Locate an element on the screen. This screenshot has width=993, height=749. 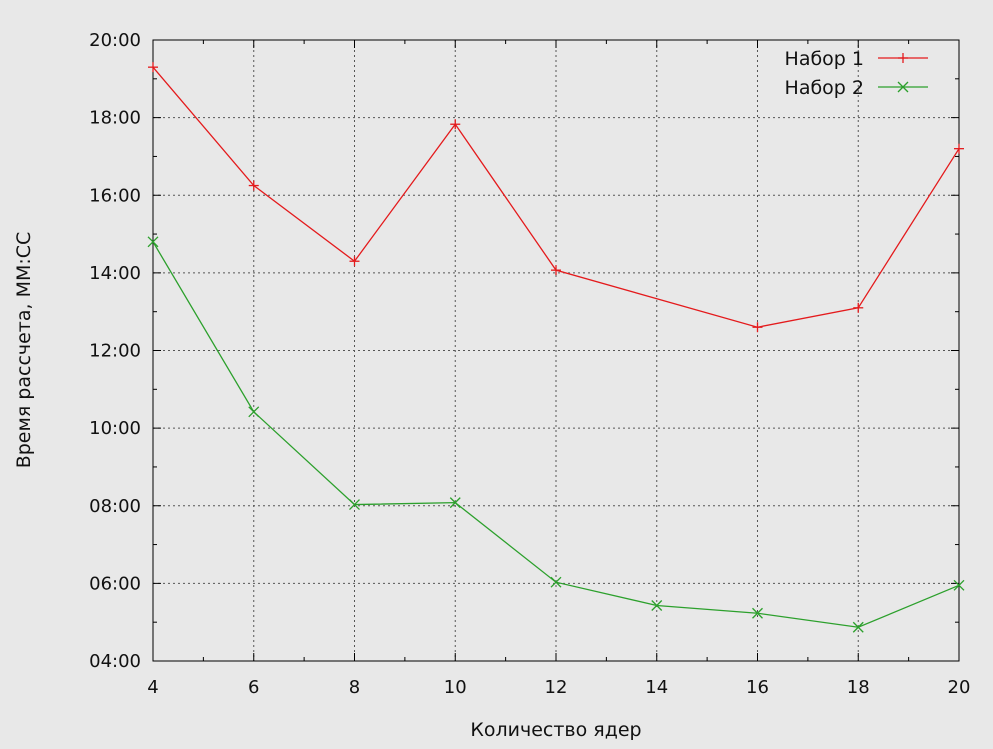
x-tick-label: 20 is located at coordinates (959, 687).